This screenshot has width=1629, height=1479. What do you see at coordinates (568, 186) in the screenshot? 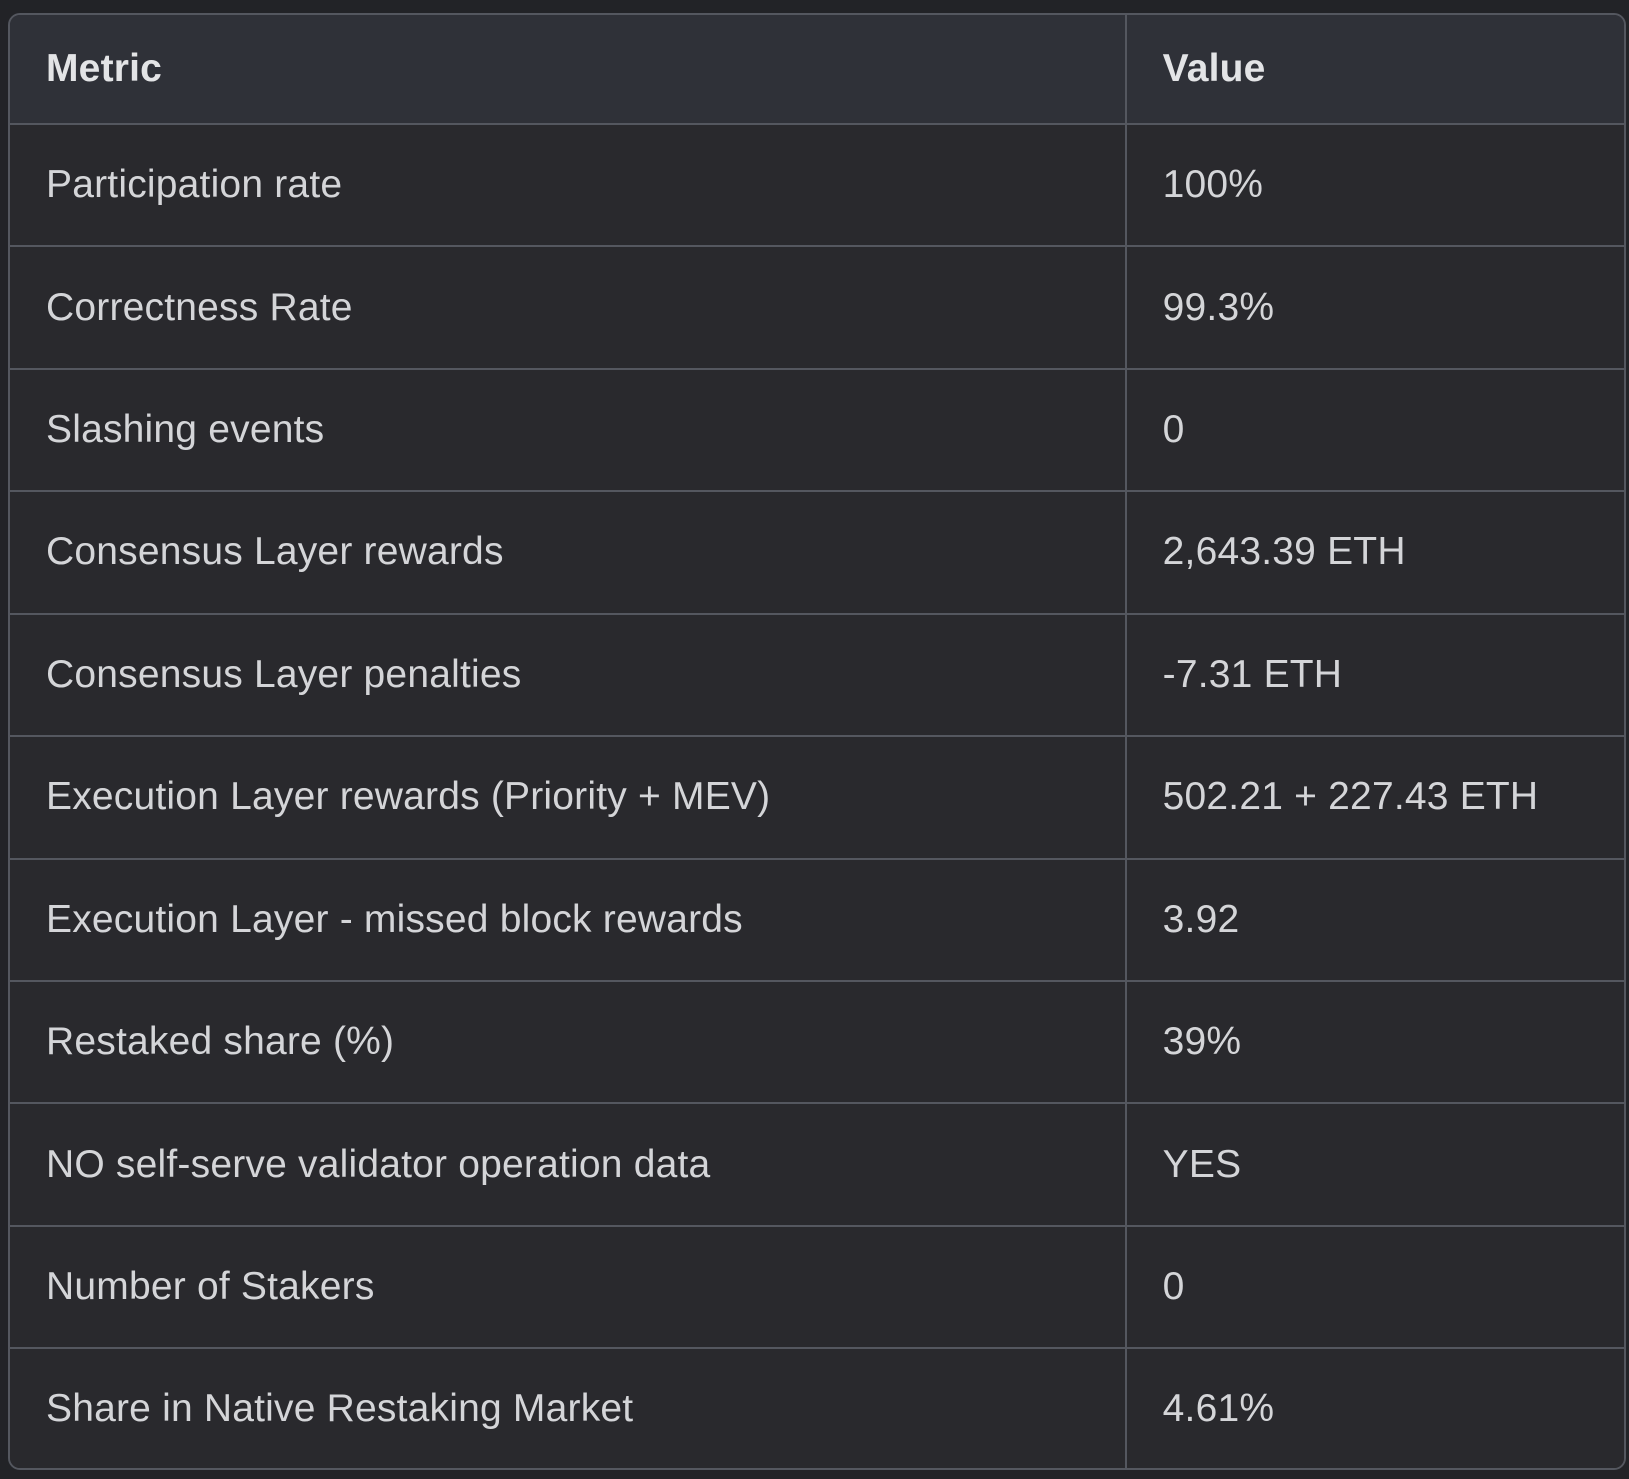
I see `metric-cell: Participation rate` at bounding box center [568, 186].